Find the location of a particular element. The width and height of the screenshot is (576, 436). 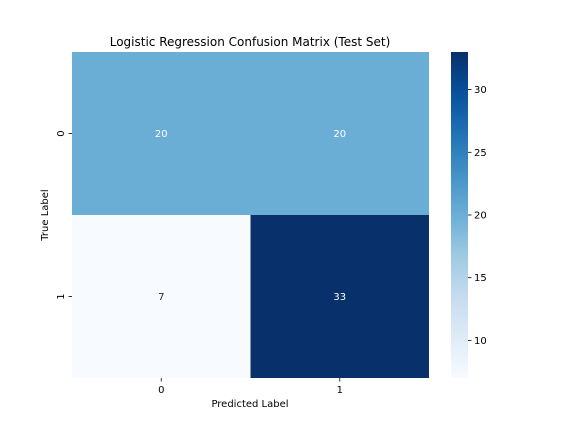

y-tick-label: 1 is located at coordinates (61, 296).